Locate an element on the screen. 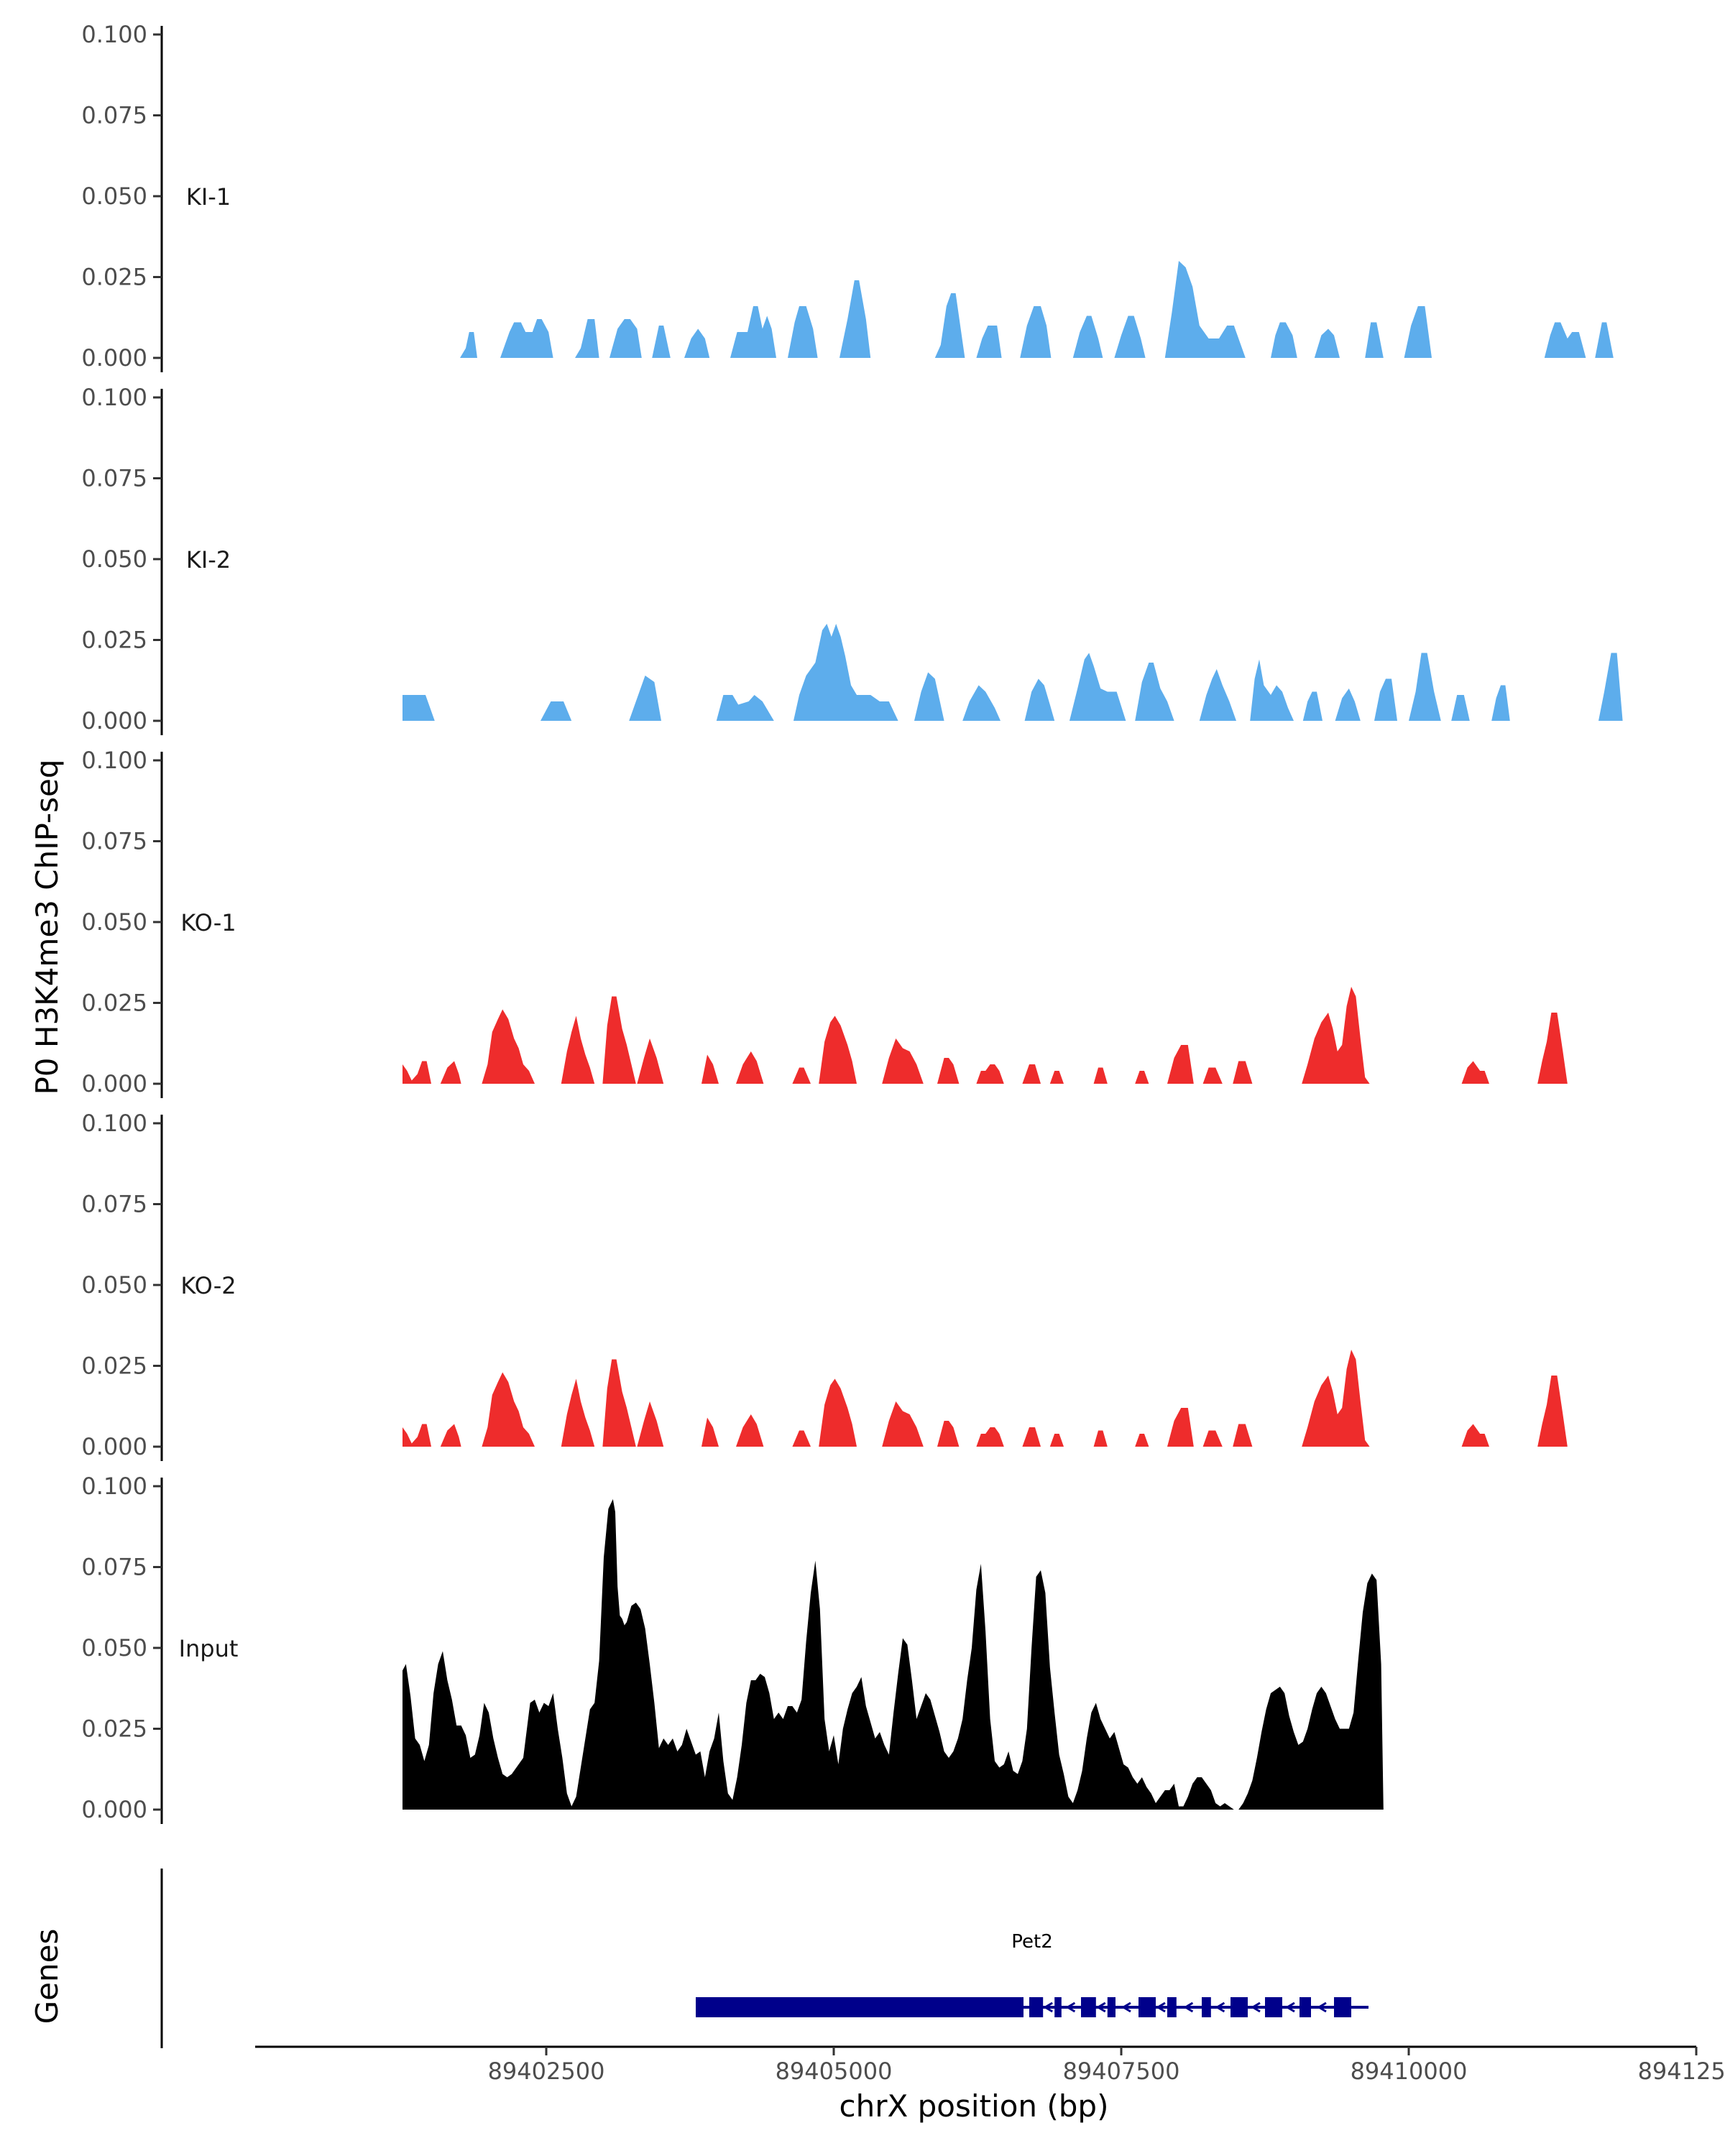  signal-area-input is located at coordinates (893, 1654).